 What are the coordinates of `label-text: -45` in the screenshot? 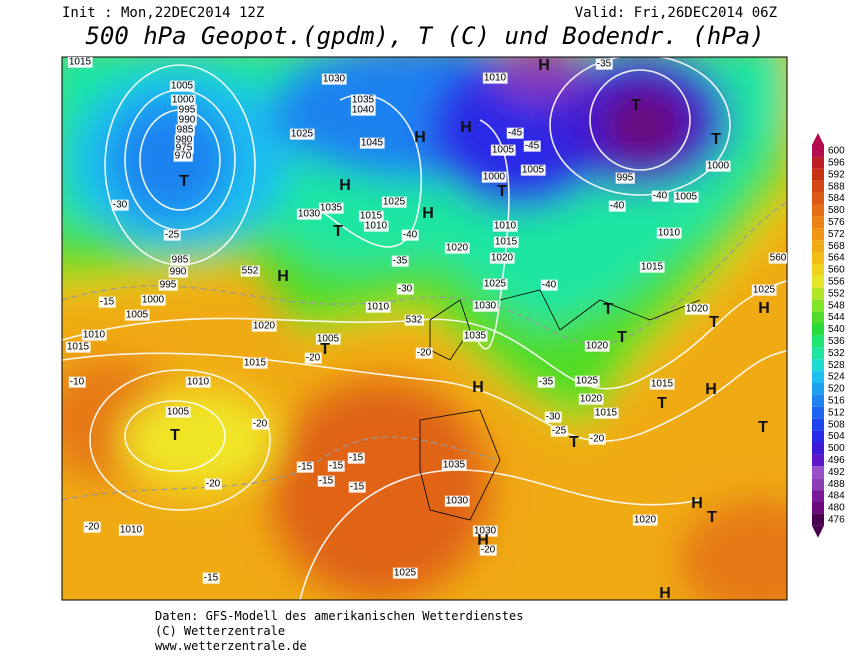 It's located at (515, 133).